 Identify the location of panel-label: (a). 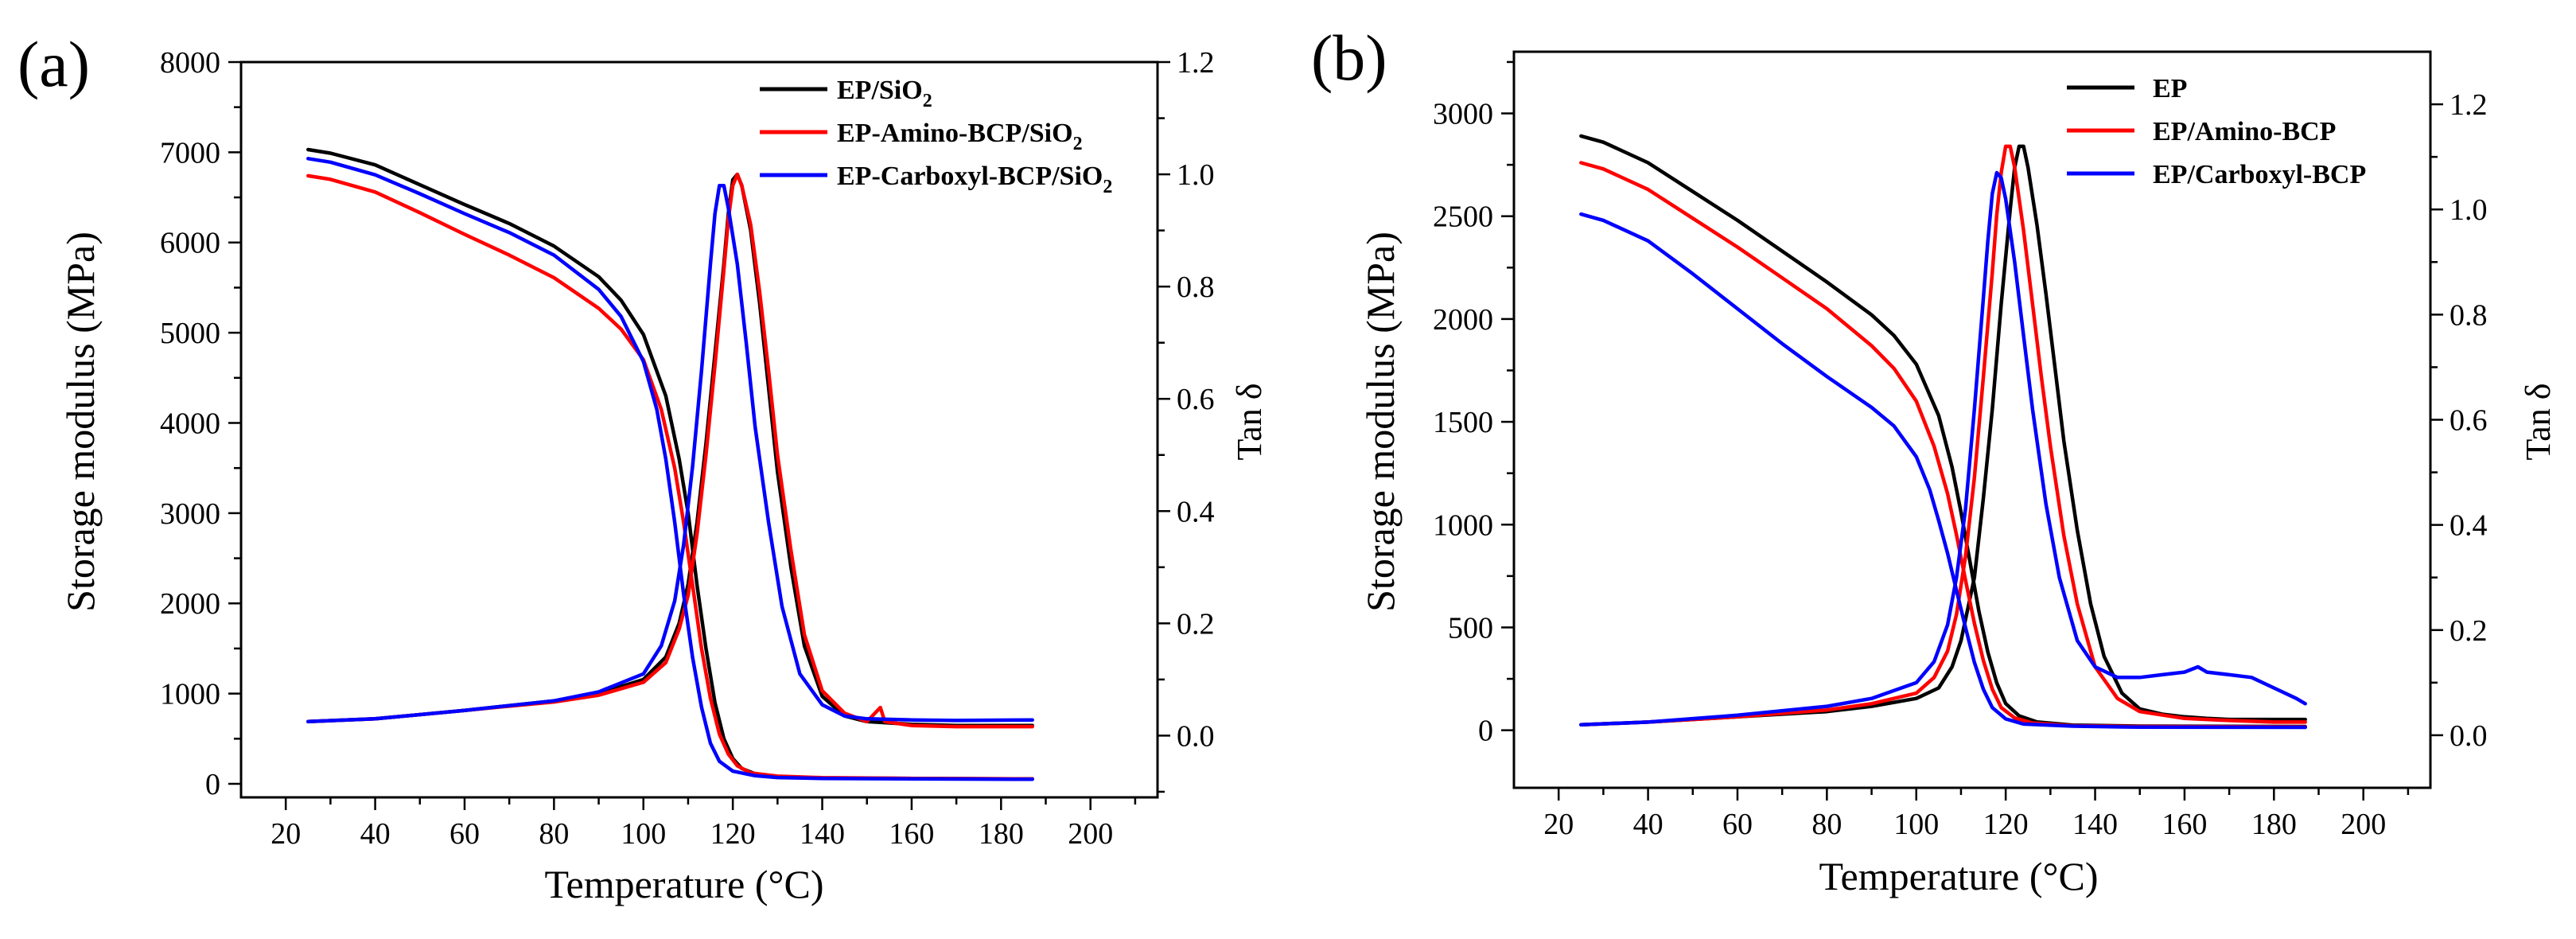
(54, 64).